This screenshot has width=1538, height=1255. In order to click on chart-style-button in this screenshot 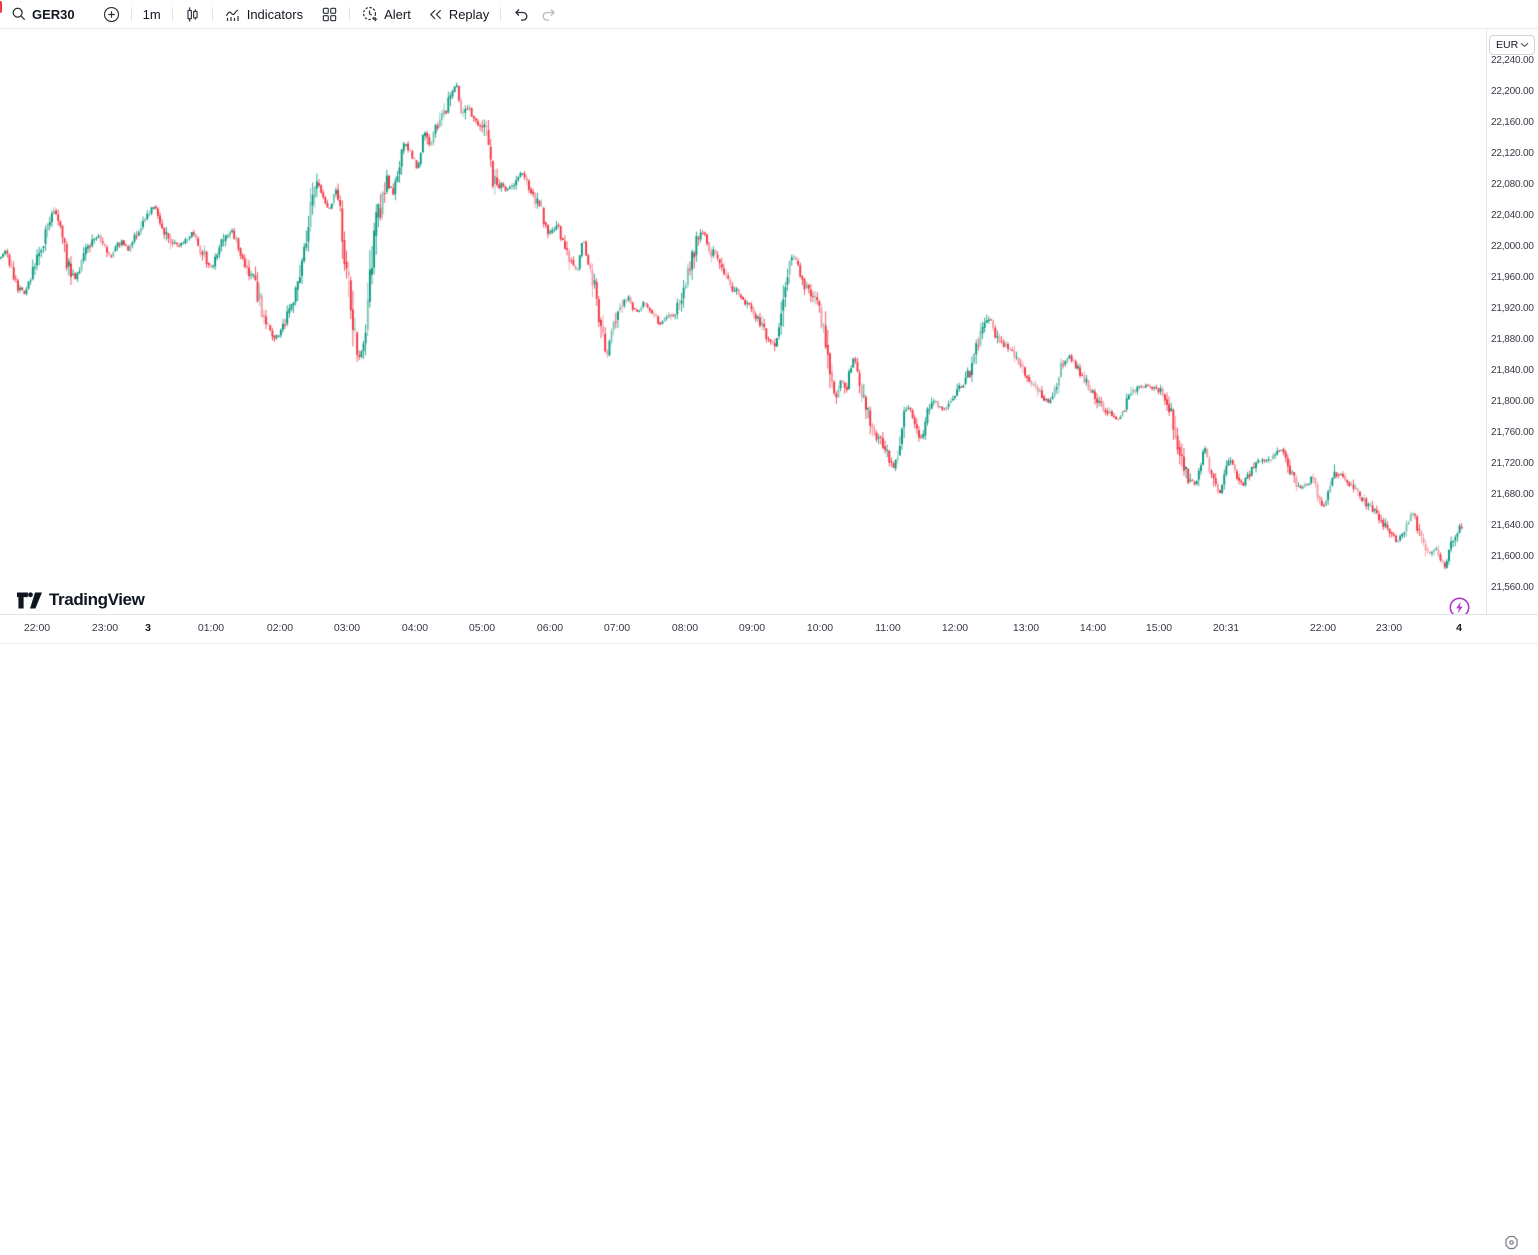, I will do `click(192, 14)`.